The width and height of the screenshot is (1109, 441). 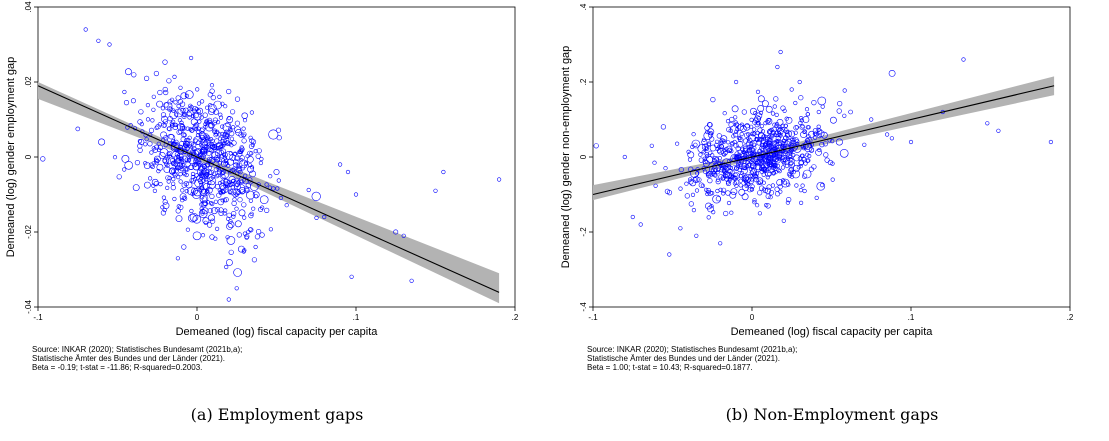 I want to click on x-tick-label: .2, so click(x=515, y=317).